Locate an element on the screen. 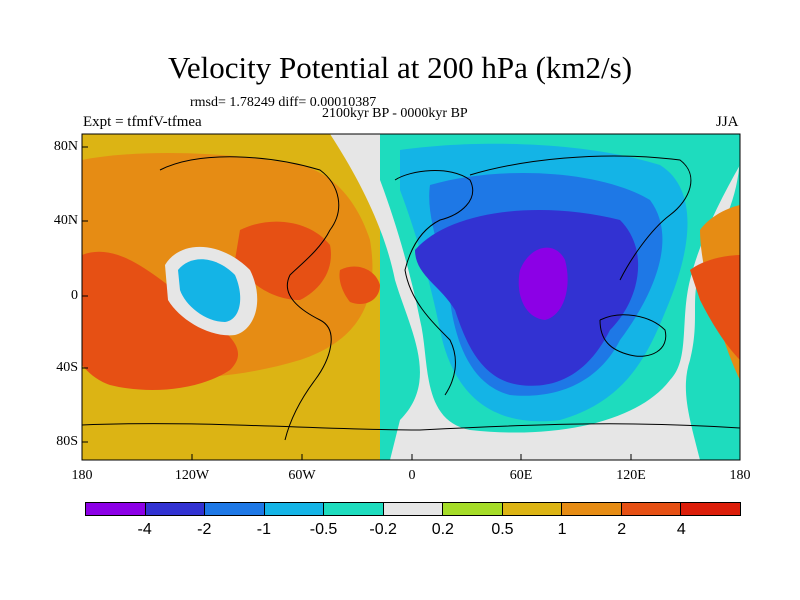 The height and width of the screenshot is (600, 800). lon-label-180e: 180 is located at coordinates (740, 475).